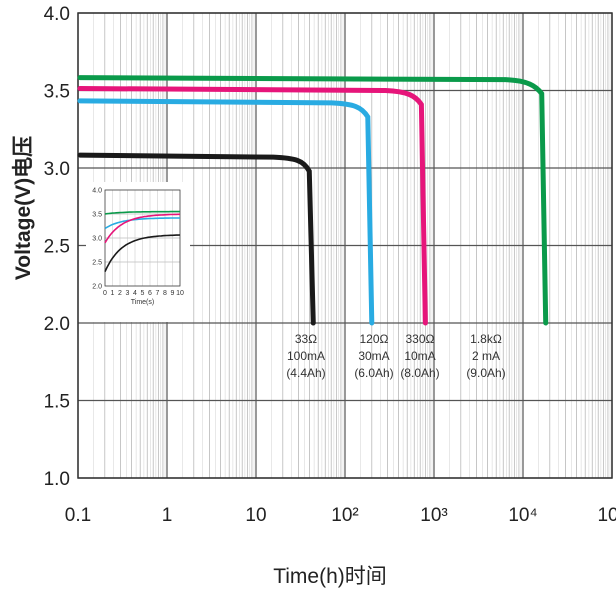  What do you see at coordinates (120, 293) in the screenshot?
I see `inset-x-tick-label: 2` at bounding box center [120, 293].